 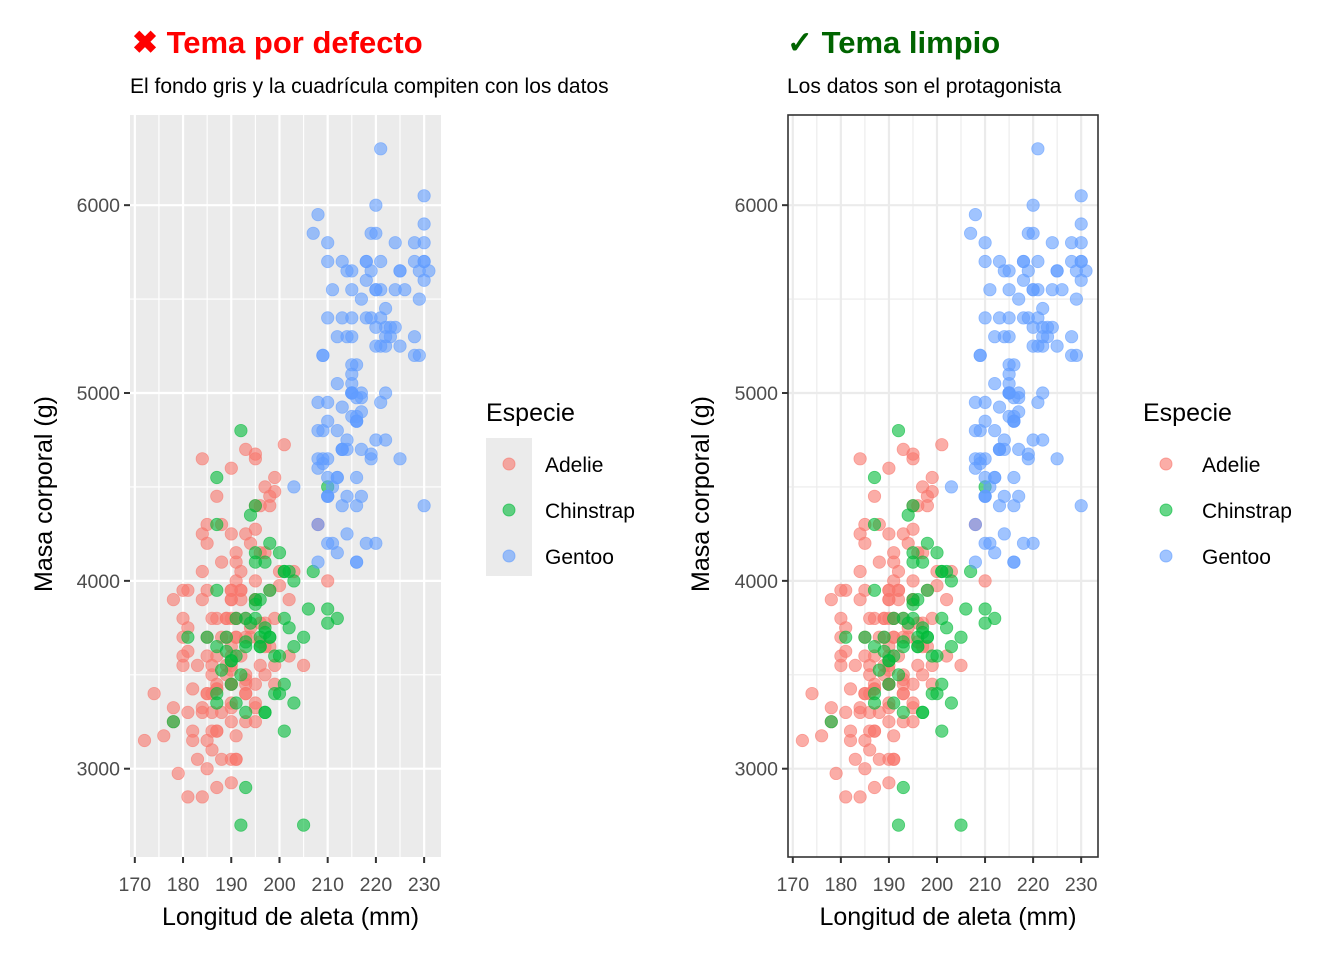 I want to click on legend-label-gentoo: Gentoo, so click(x=579, y=557).